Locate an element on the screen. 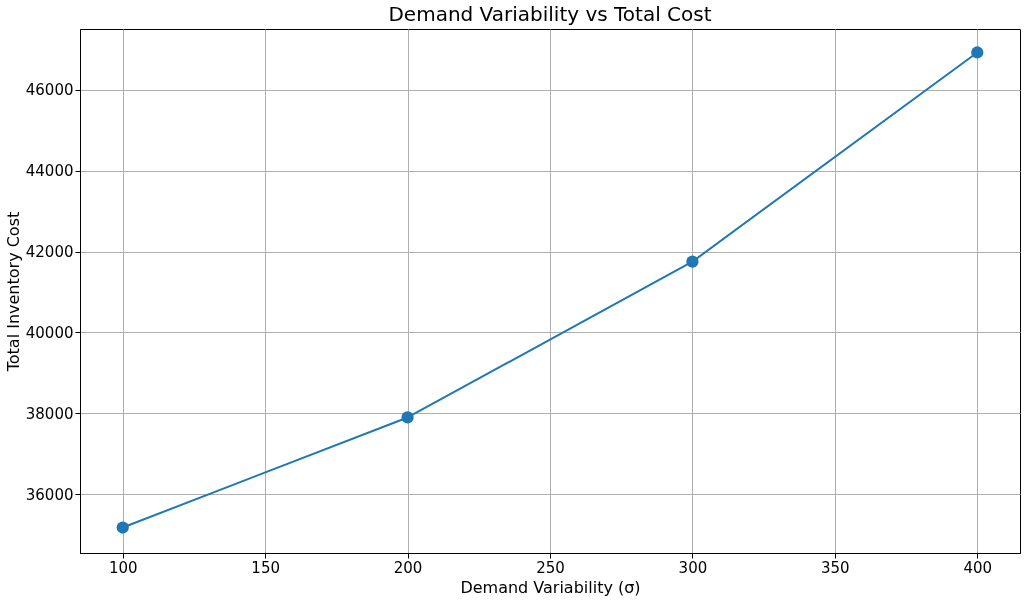  chart-title: Demand Variability vs Total Cost is located at coordinates (550, 14).